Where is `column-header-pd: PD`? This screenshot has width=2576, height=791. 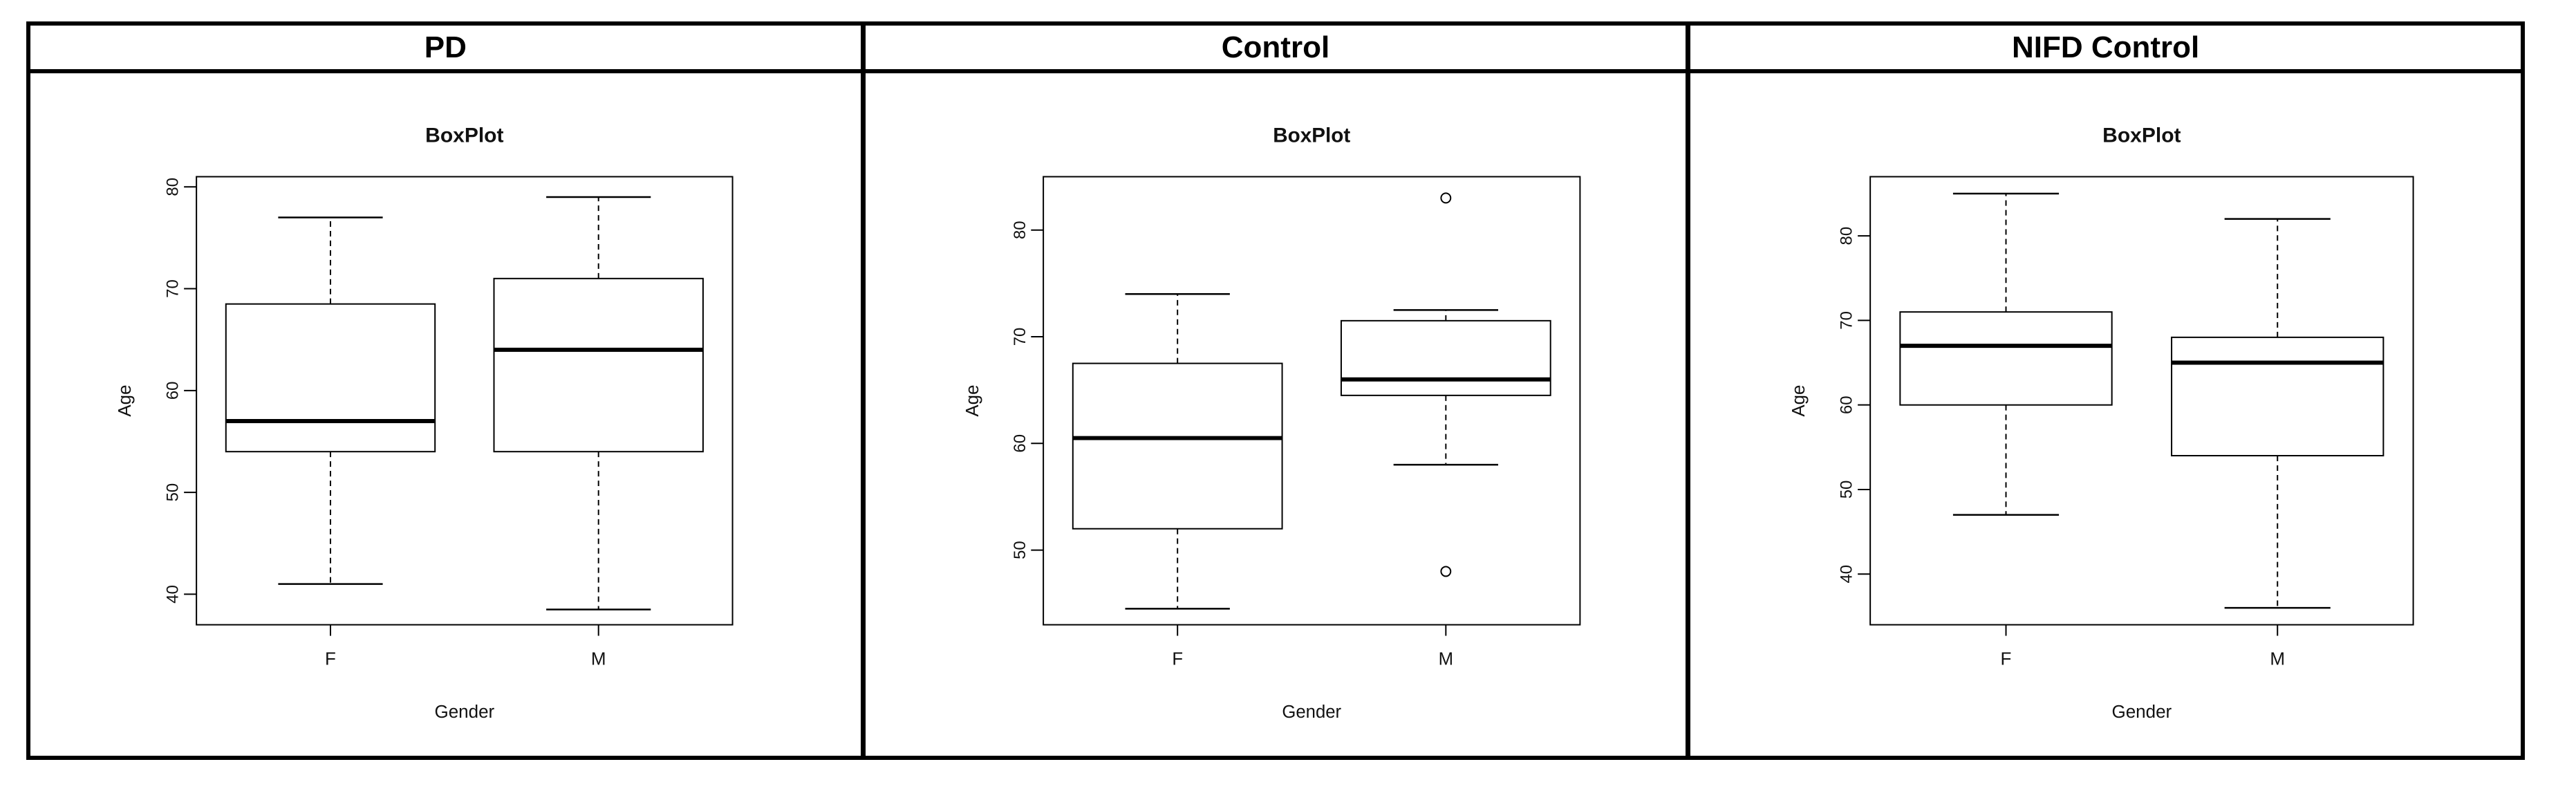
column-header-pd: PD is located at coordinates (445, 50).